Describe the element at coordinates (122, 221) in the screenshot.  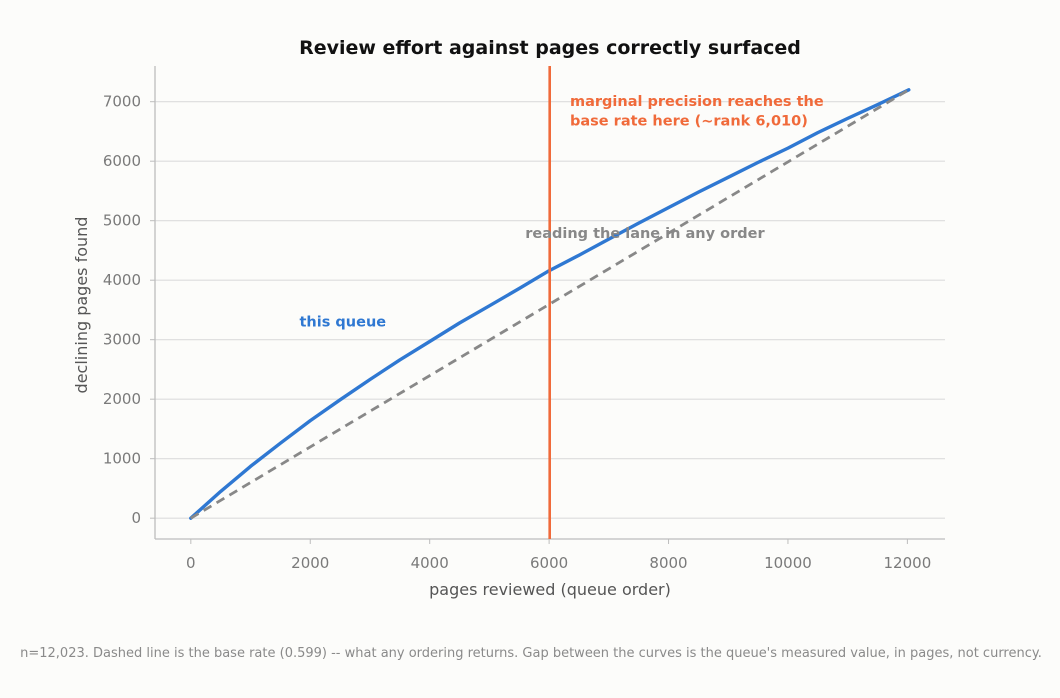
I see `y-tick-label: 5000` at that location.